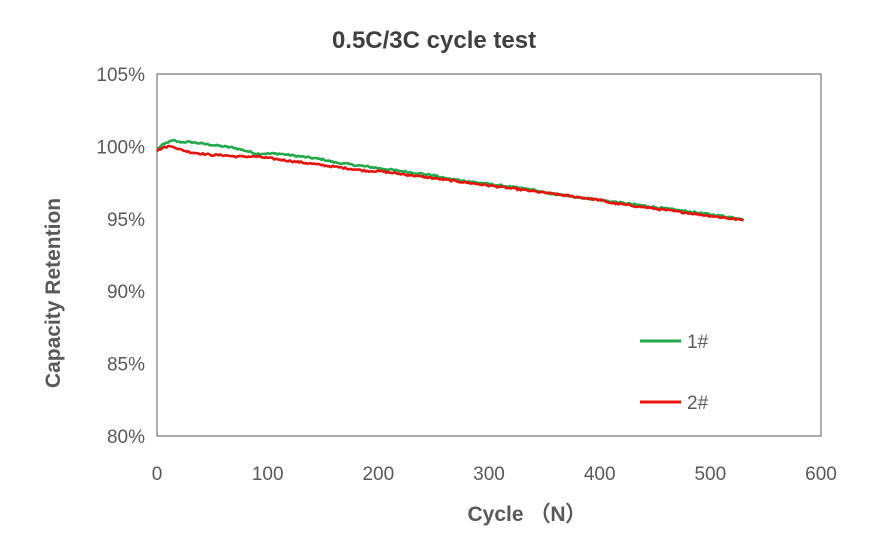 Image resolution: width=869 pixels, height=545 pixels. Describe the element at coordinates (434, 40) in the screenshot. I see `chart-title: 0.5C/3C cycle test` at that location.